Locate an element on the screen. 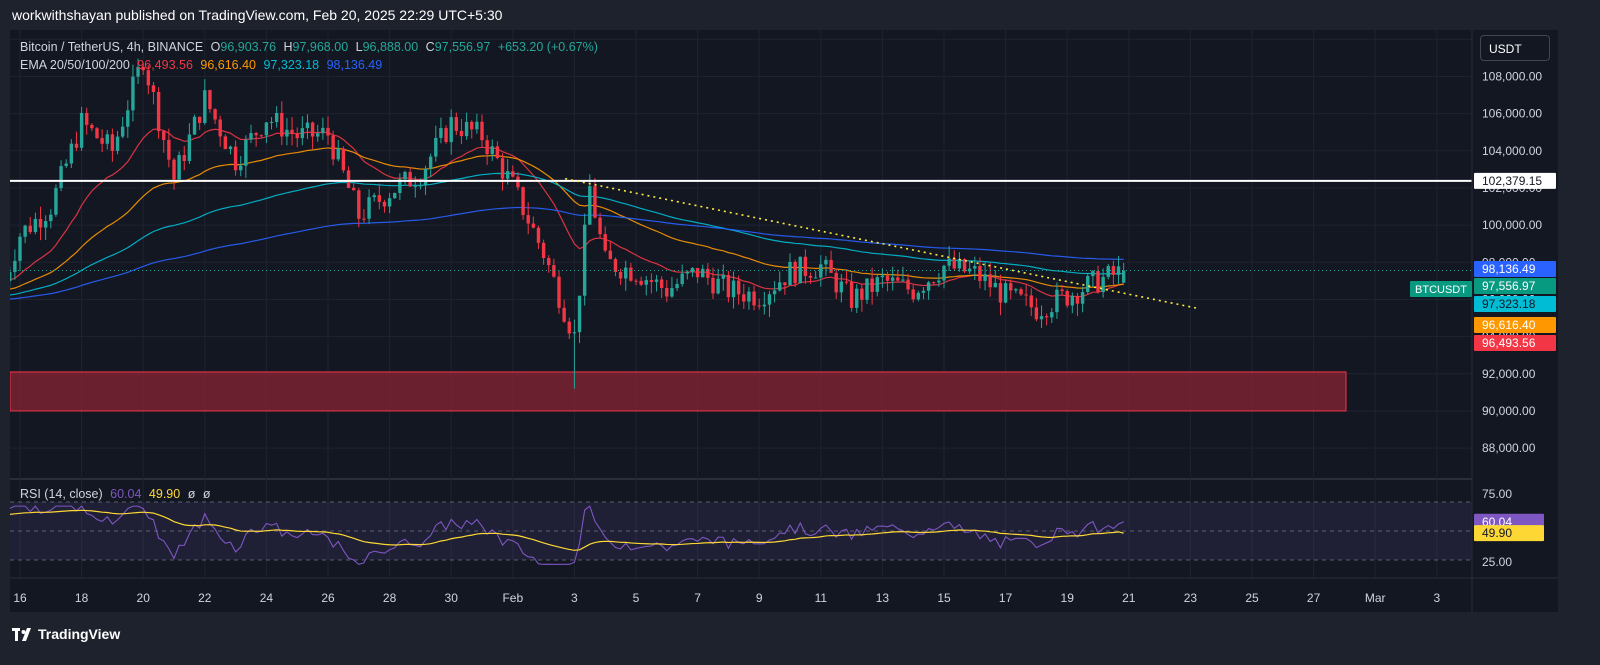 The width and height of the screenshot is (1600, 665). ticker-tag: BTCUSDT is located at coordinates (1441, 290).